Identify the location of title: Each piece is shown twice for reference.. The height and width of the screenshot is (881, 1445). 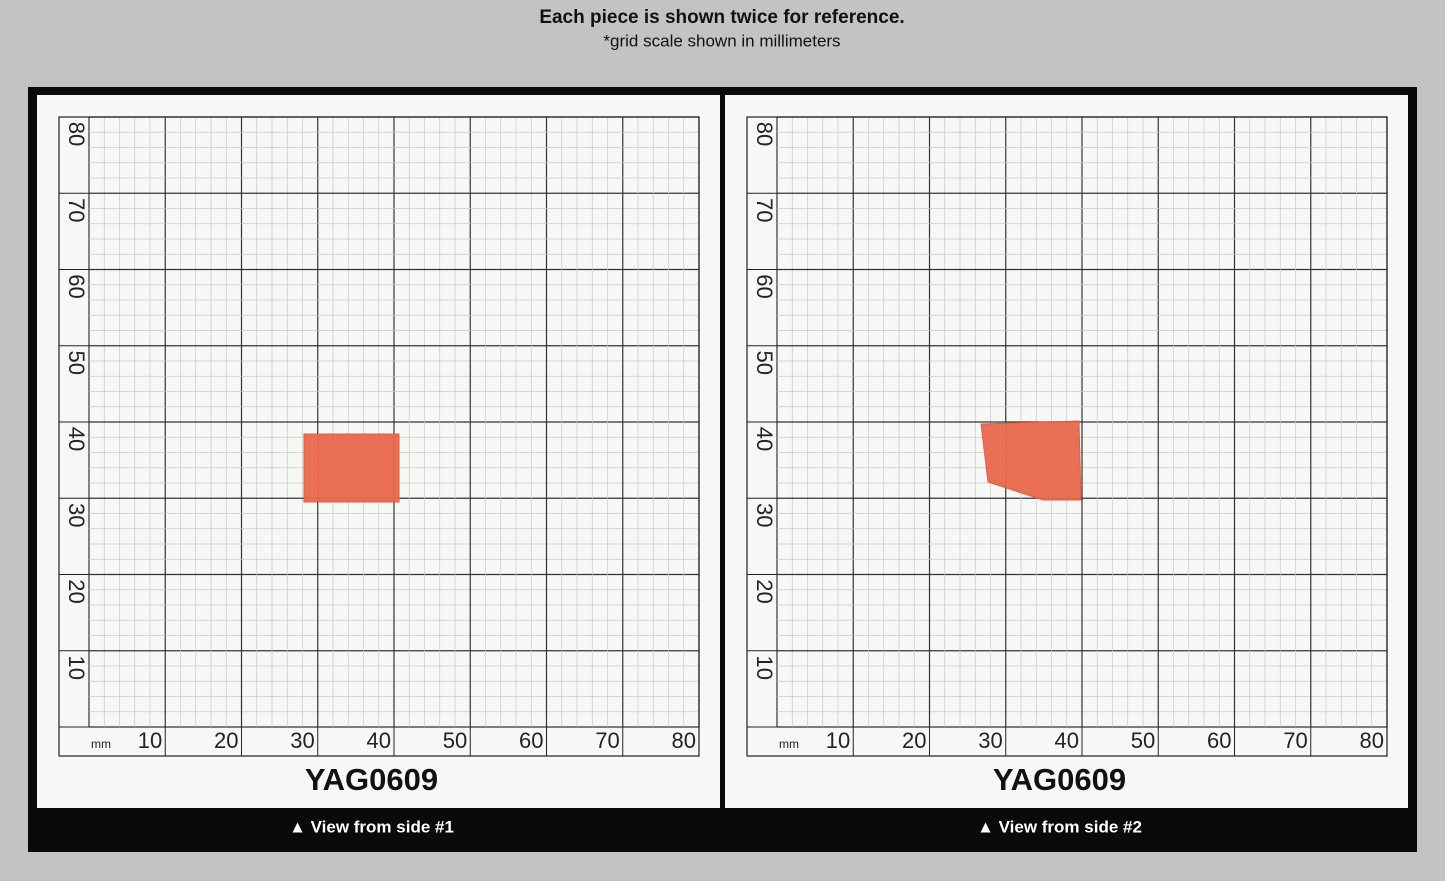
(721, 17).